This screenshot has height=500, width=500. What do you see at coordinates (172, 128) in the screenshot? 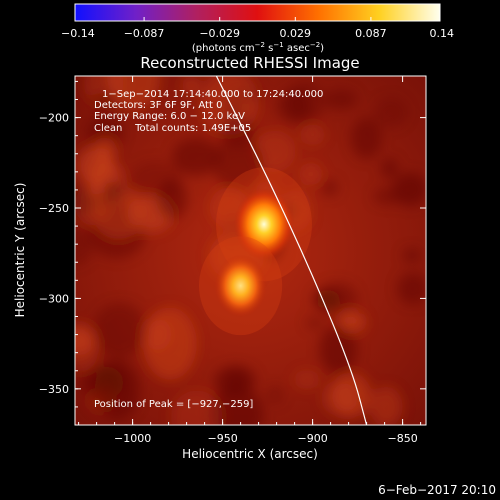
I see `annotation-clean-counts: Clean Total counts: 1.49E+05` at bounding box center [172, 128].